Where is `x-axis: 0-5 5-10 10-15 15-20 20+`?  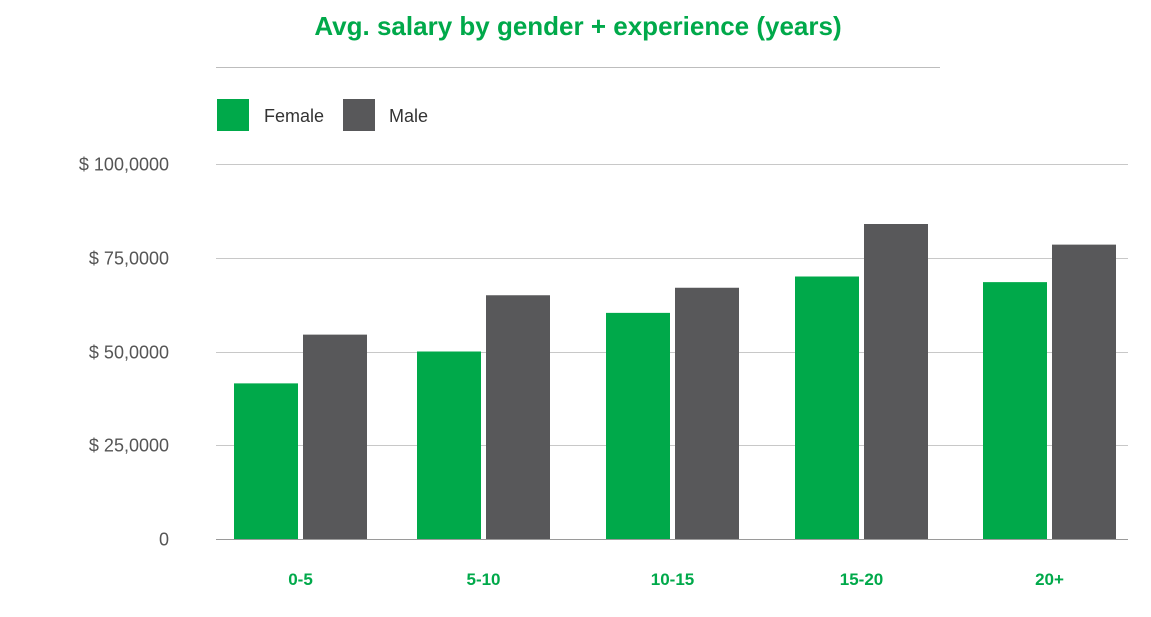
x-axis: 0-5 5-10 10-15 15-20 20+ is located at coordinates (676, 579).